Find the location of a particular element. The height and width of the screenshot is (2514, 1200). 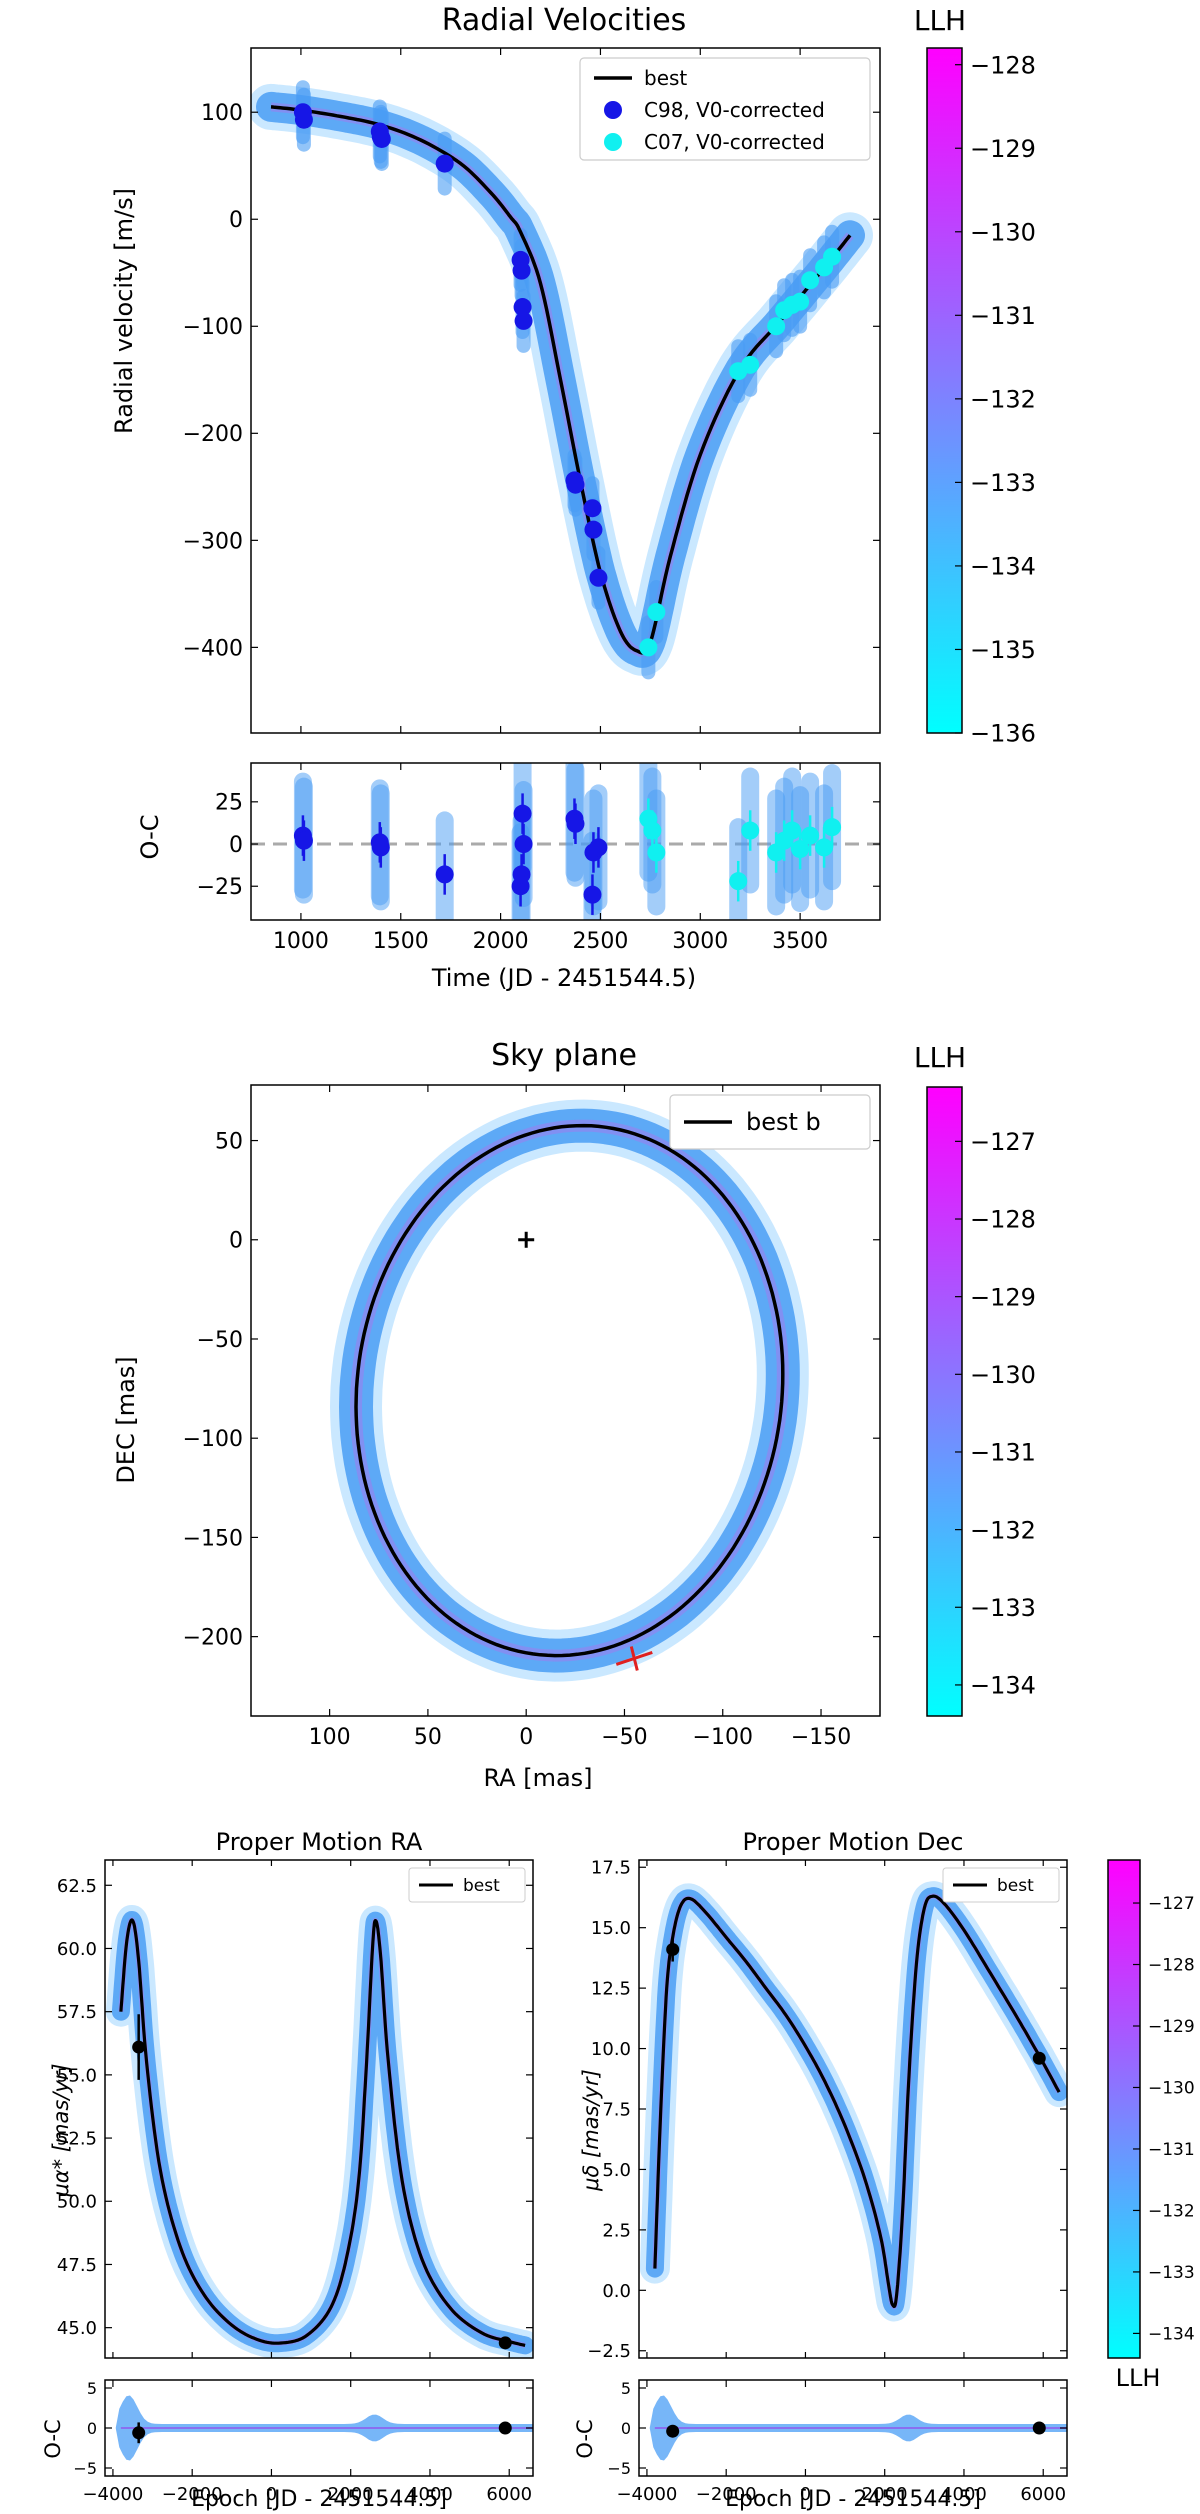

pmdec-point is located at coordinates (673, 1949).